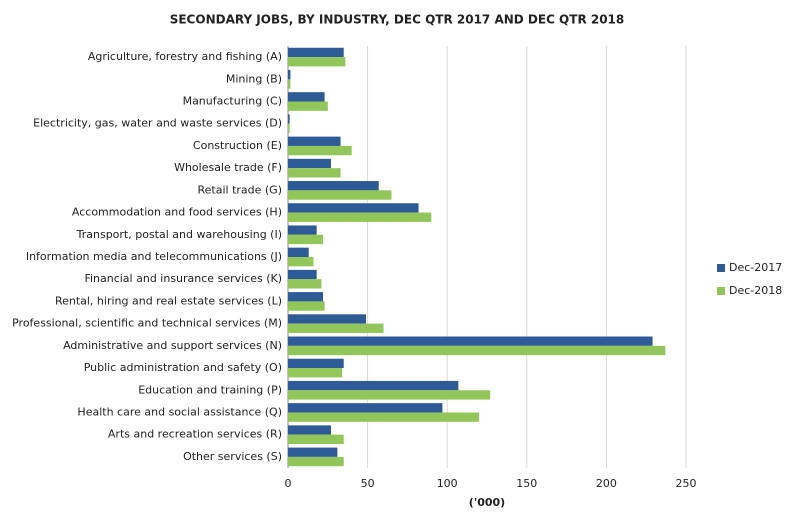 This screenshot has width=794, height=530. I want to click on y-tick-label: Arts and recreation services (R), so click(195, 434).